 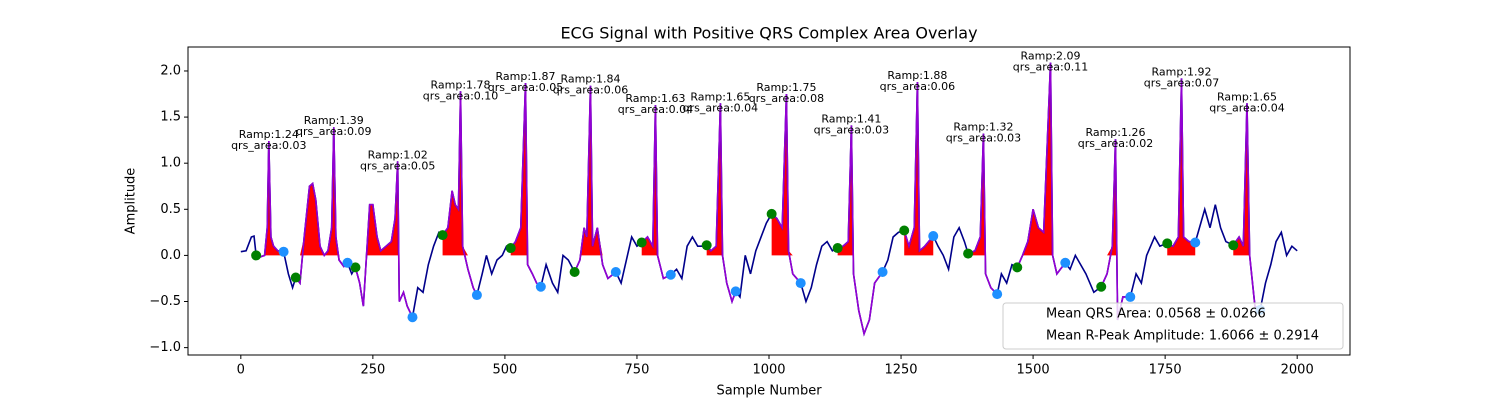 I want to click on y-tick-label: −1.0, so click(x=165, y=347).